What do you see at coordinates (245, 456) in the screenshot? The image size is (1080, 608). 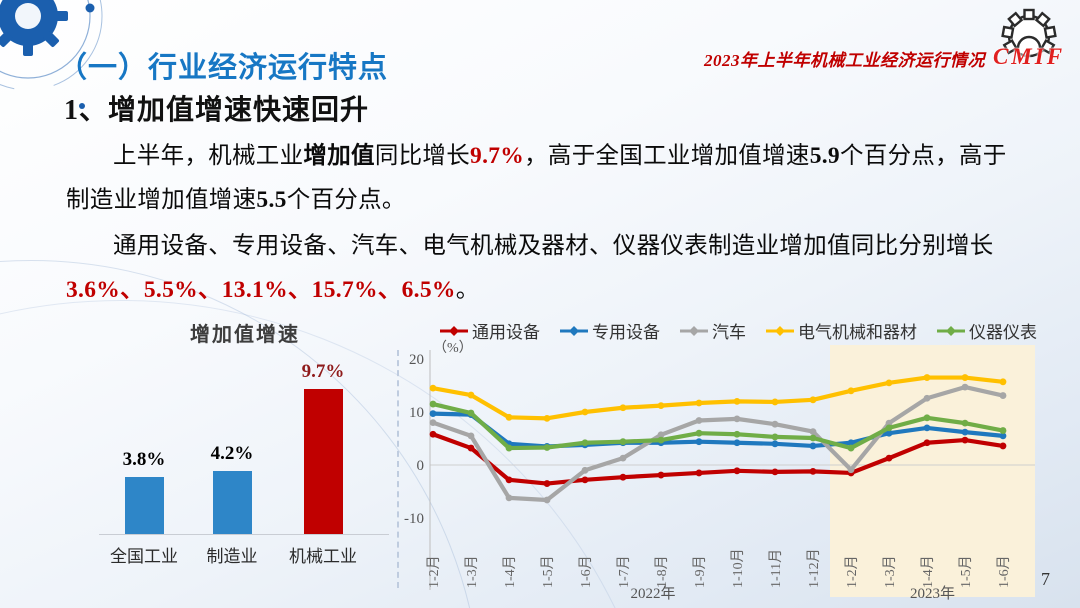 I see `bar-chart-value-added-growth: 增加值增速 3.8% 全国工业 4.2% 制造业 9.7% 机械工业` at bounding box center [245, 456].